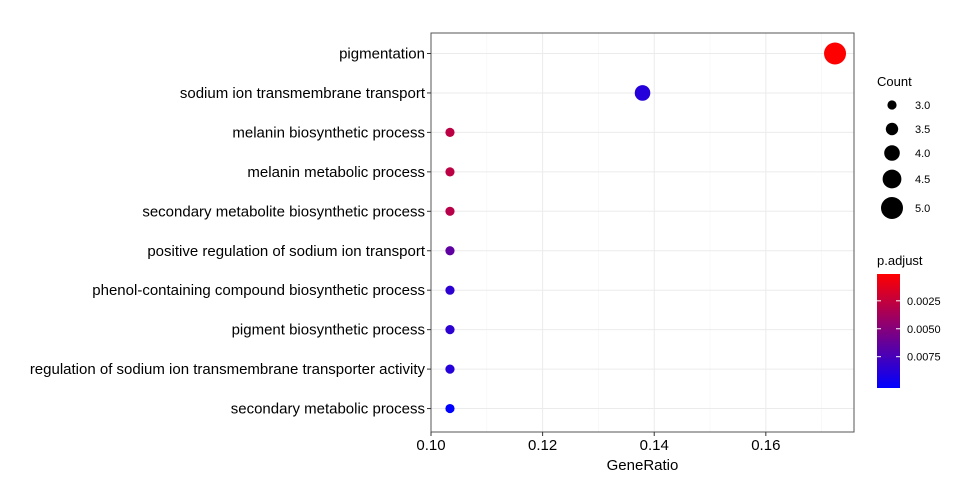 The image size is (960, 480). I want to click on y-tick-label: pigment biosynthetic process, so click(328, 330).